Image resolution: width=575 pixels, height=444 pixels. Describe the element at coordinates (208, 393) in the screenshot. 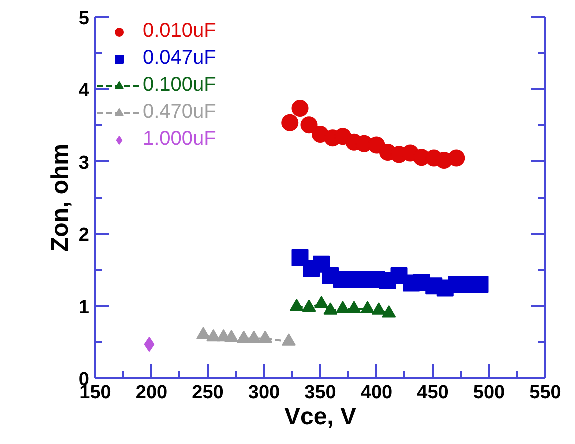

I see `x-tick-label: 250` at that location.